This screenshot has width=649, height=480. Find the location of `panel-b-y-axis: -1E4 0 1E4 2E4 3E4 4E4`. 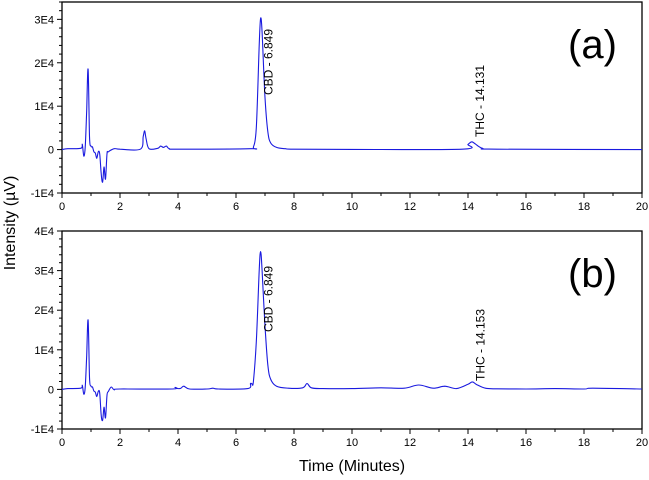

panel-b-y-axis: -1E4 0 1E4 2E4 3E4 4E4 is located at coordinates (46, 331).